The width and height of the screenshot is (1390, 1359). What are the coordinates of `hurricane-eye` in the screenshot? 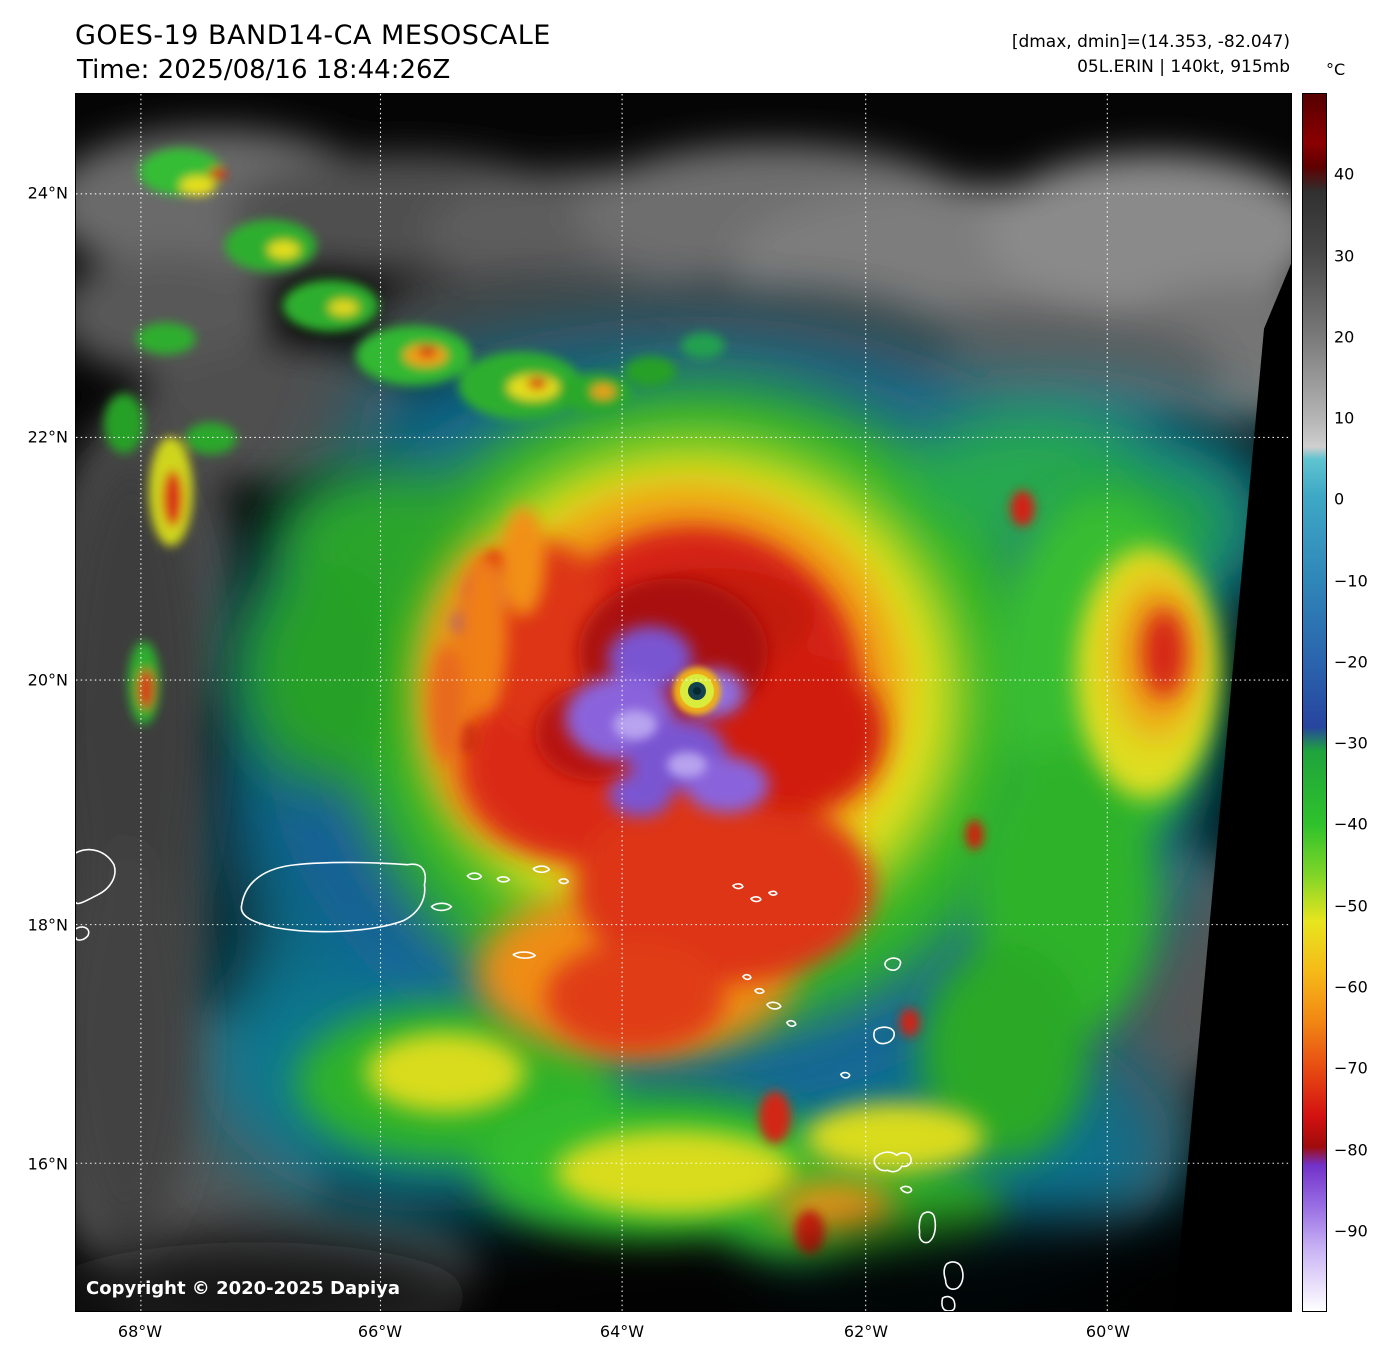 It's located at (697, 691).